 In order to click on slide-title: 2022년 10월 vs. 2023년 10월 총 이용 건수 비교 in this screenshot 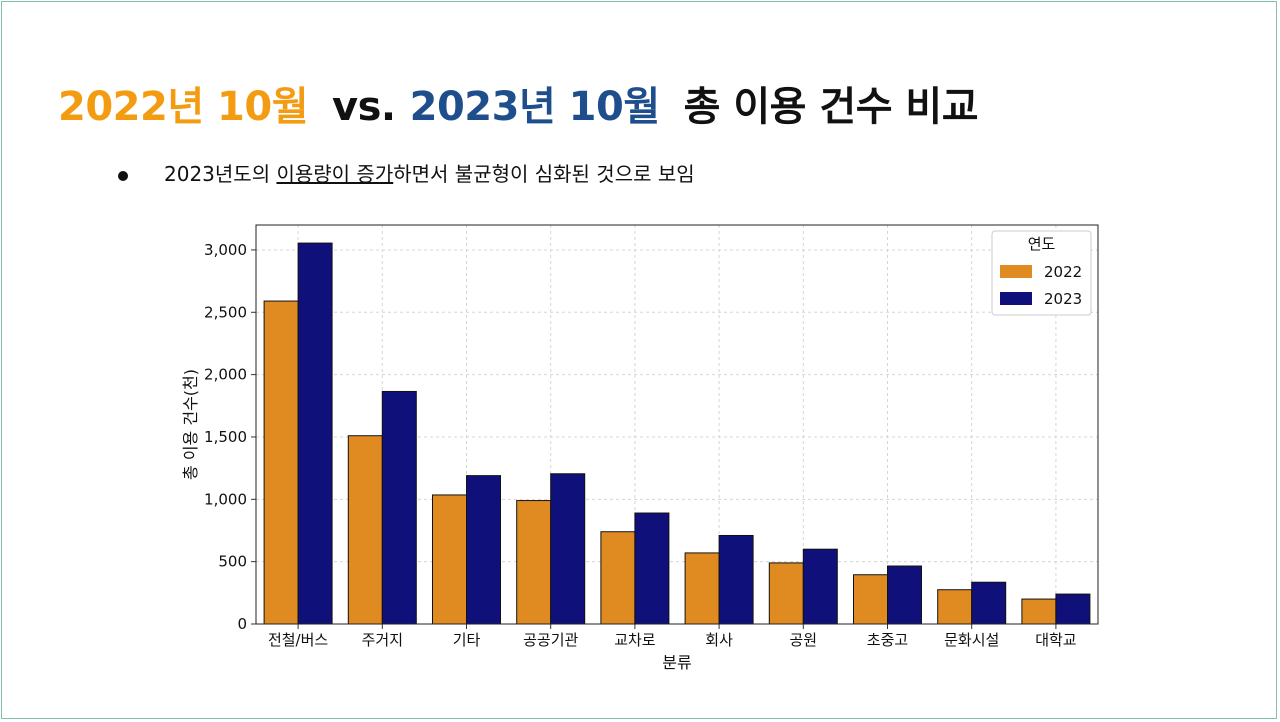, I will do `click(518, 103)`.